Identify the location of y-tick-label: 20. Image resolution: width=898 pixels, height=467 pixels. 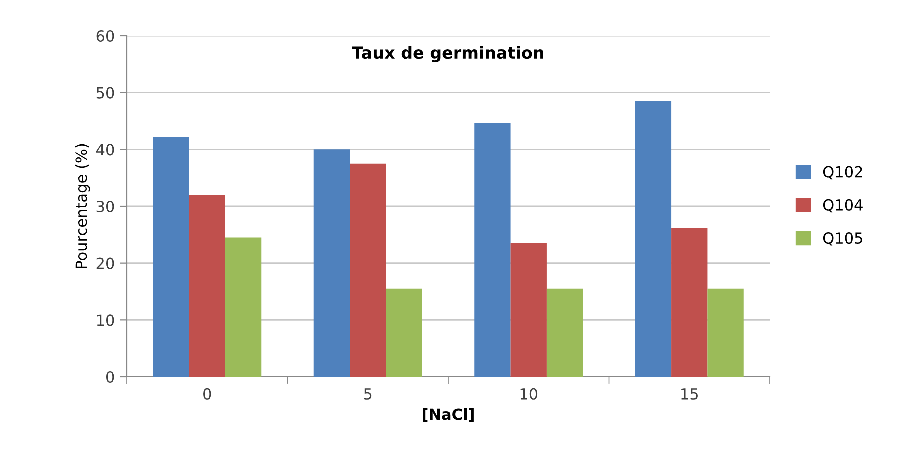
(105, 264).